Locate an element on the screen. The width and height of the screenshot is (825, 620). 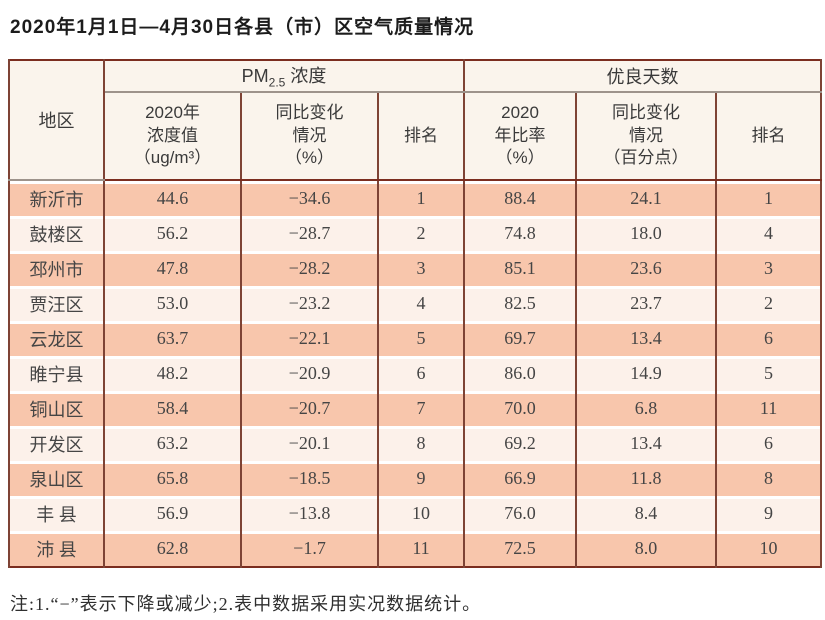
col-header-good-change: 同比变化 情况 （百分点） is located at coordinates (646, 136).